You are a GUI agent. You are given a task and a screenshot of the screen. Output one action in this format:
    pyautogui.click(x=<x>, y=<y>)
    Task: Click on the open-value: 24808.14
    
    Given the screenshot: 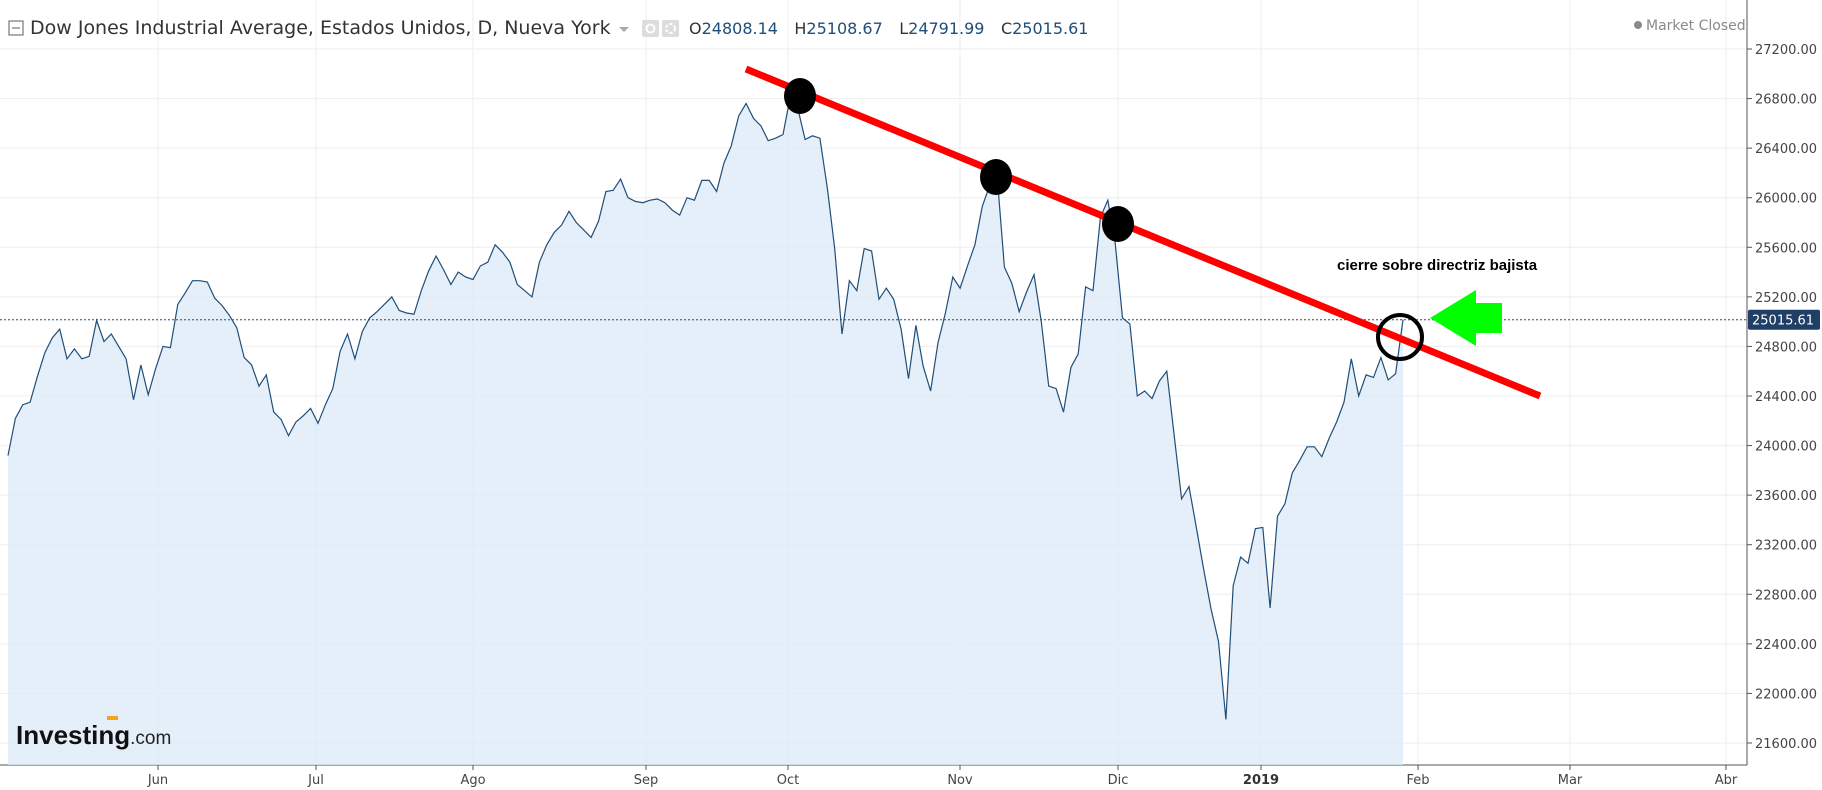 What is the action you would take?
    pyautogui.click(x=740, y=28)
    